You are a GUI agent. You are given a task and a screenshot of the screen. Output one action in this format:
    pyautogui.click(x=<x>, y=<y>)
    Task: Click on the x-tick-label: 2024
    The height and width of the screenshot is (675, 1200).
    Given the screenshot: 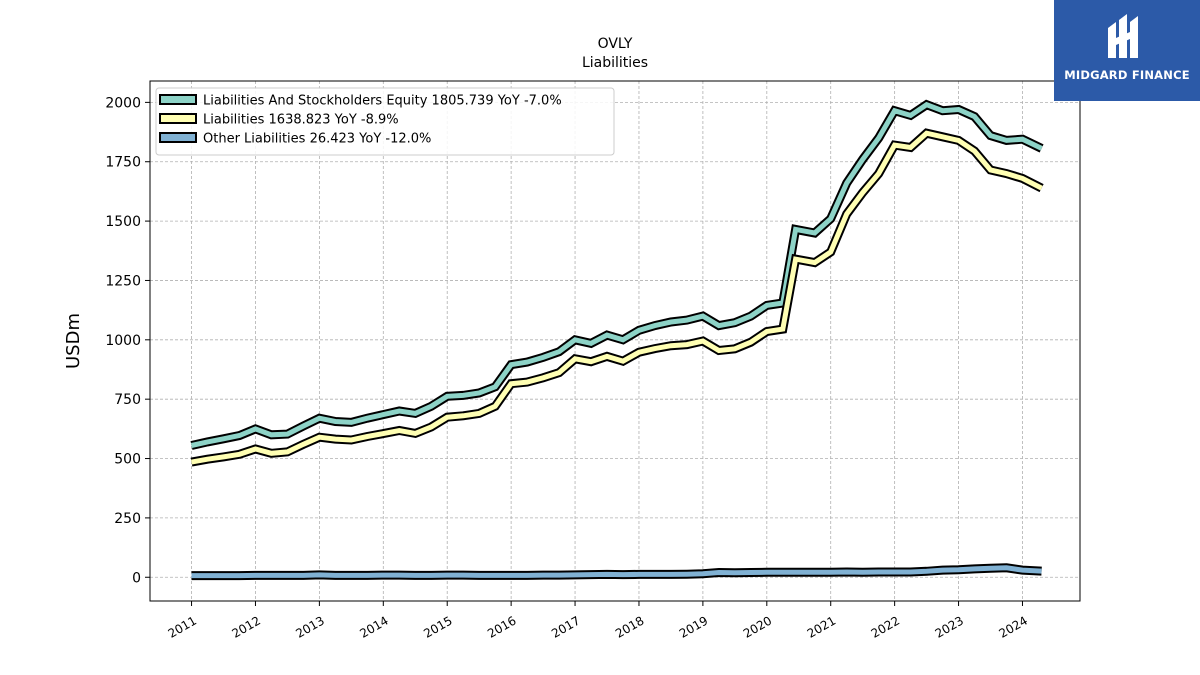 What is the action you would take?
    pyautogui.click(x=1013, y=626)
    